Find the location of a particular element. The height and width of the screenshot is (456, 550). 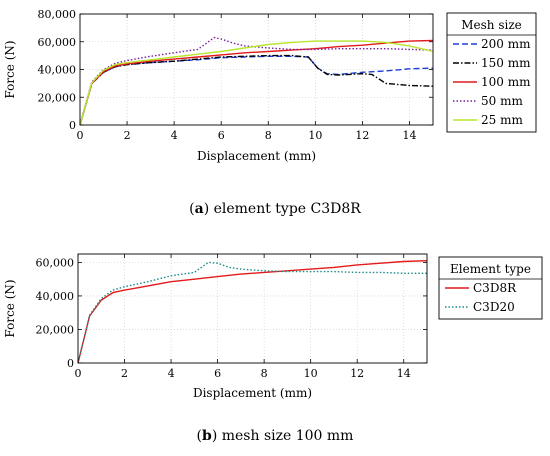

series-line-c3d20 is located at coordinates (252, 312).